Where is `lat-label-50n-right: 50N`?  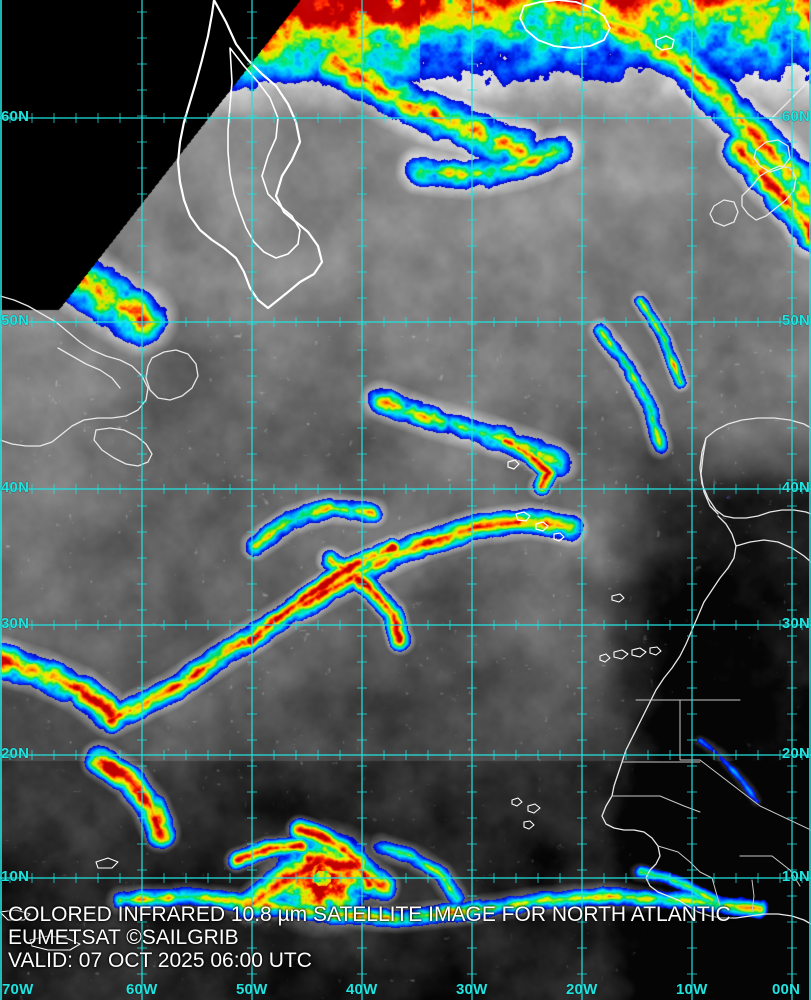 lat-label-50n-right: 50N is located at coordinates (795, 320).